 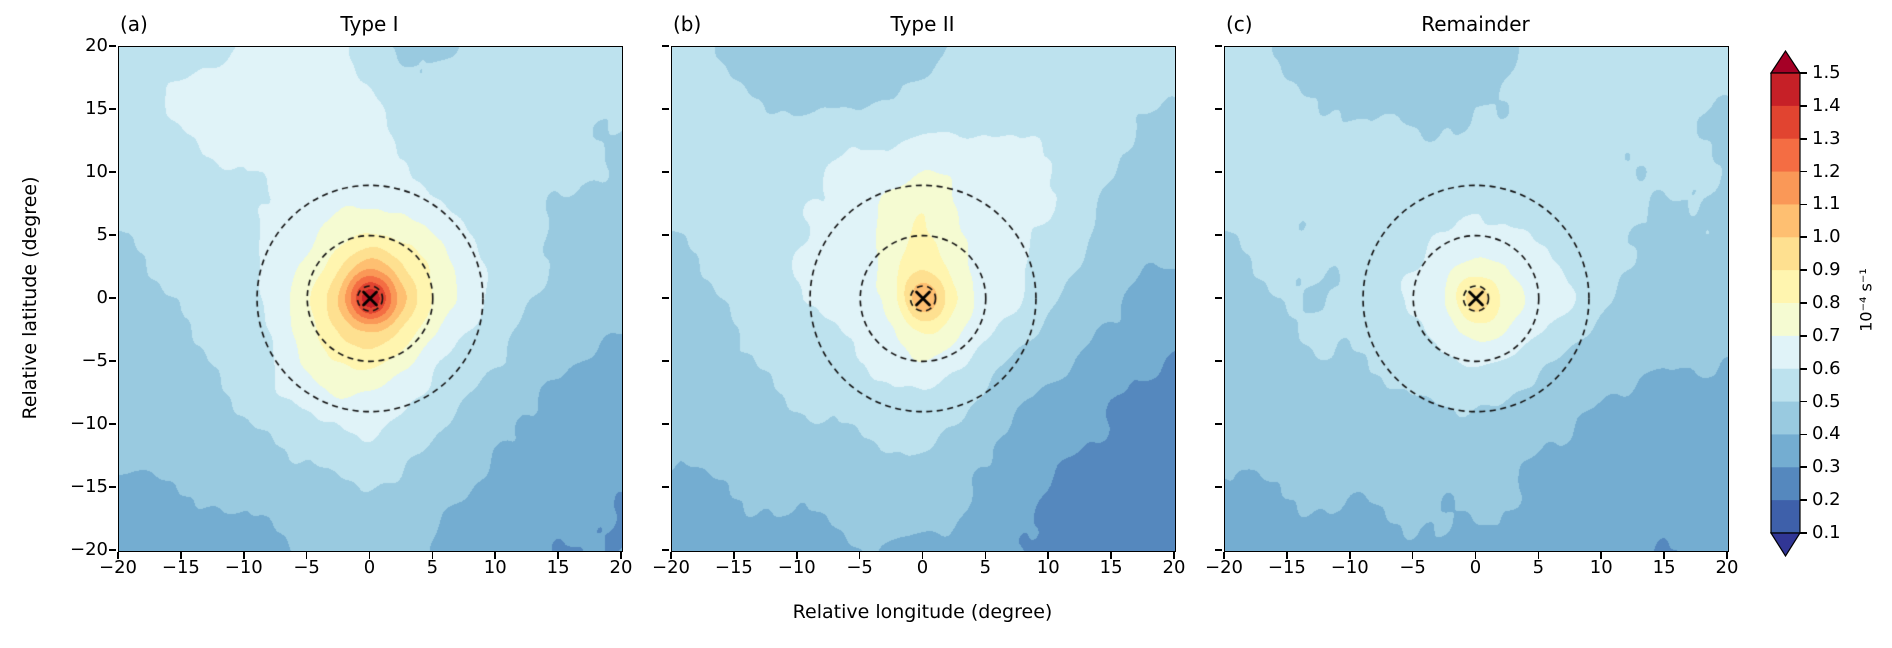 I want to click on y-tick-label: −5, so click(x=94, y=360).